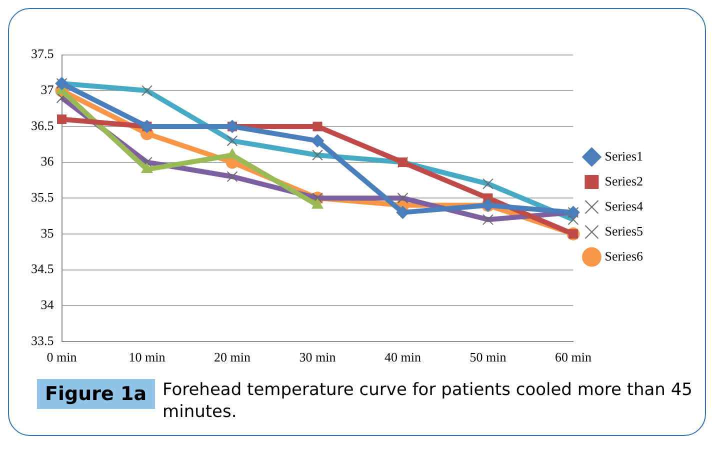 This screenshot has width=717, height=450. What do you see at coordinates (42, 197) in the screenshot?
I see `y-tick-label: 35.5` at bounding box center [42, 197].